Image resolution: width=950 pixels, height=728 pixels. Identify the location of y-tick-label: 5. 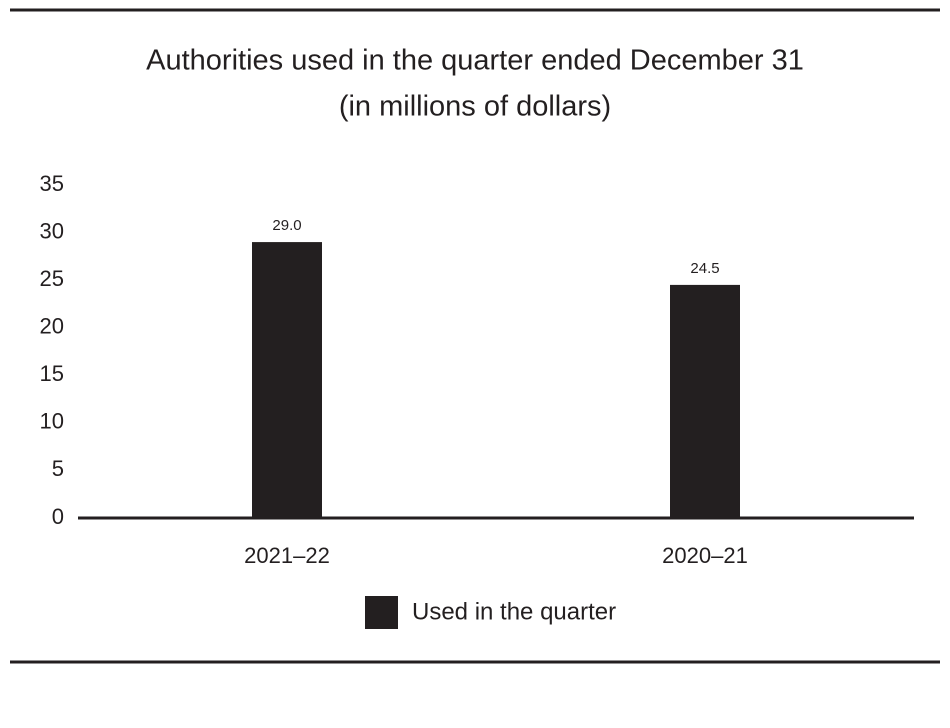
(58, 468).